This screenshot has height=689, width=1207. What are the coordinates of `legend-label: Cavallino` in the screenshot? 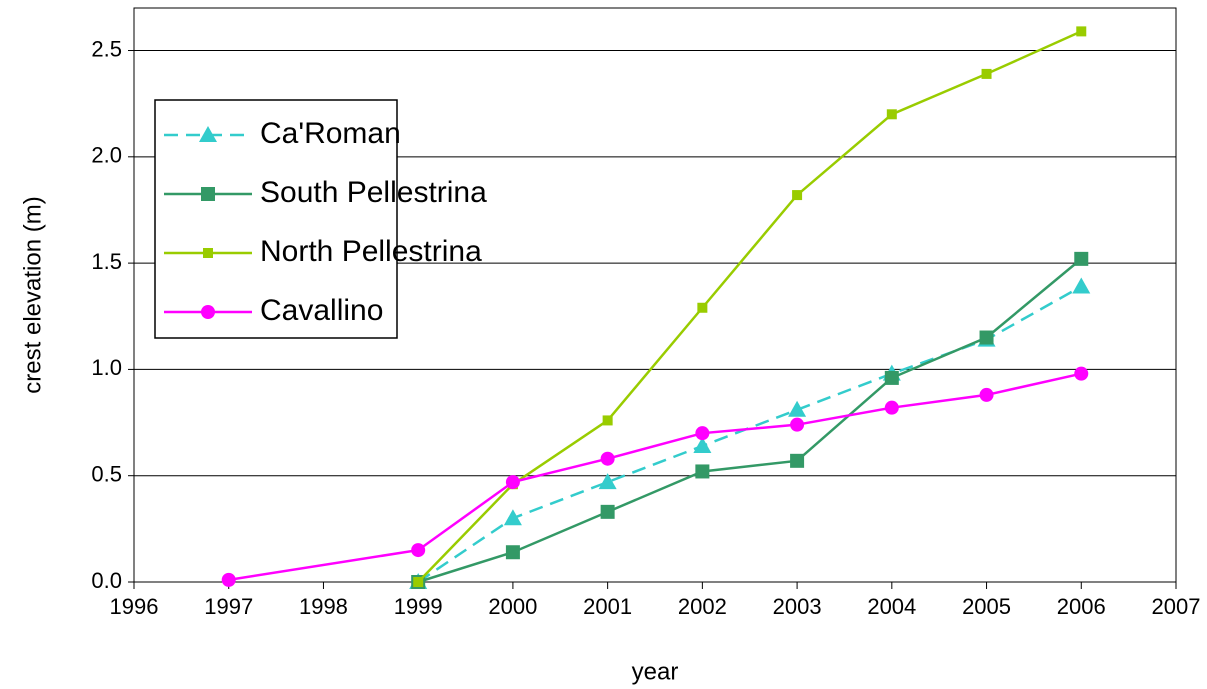 It's located at (321, 310).